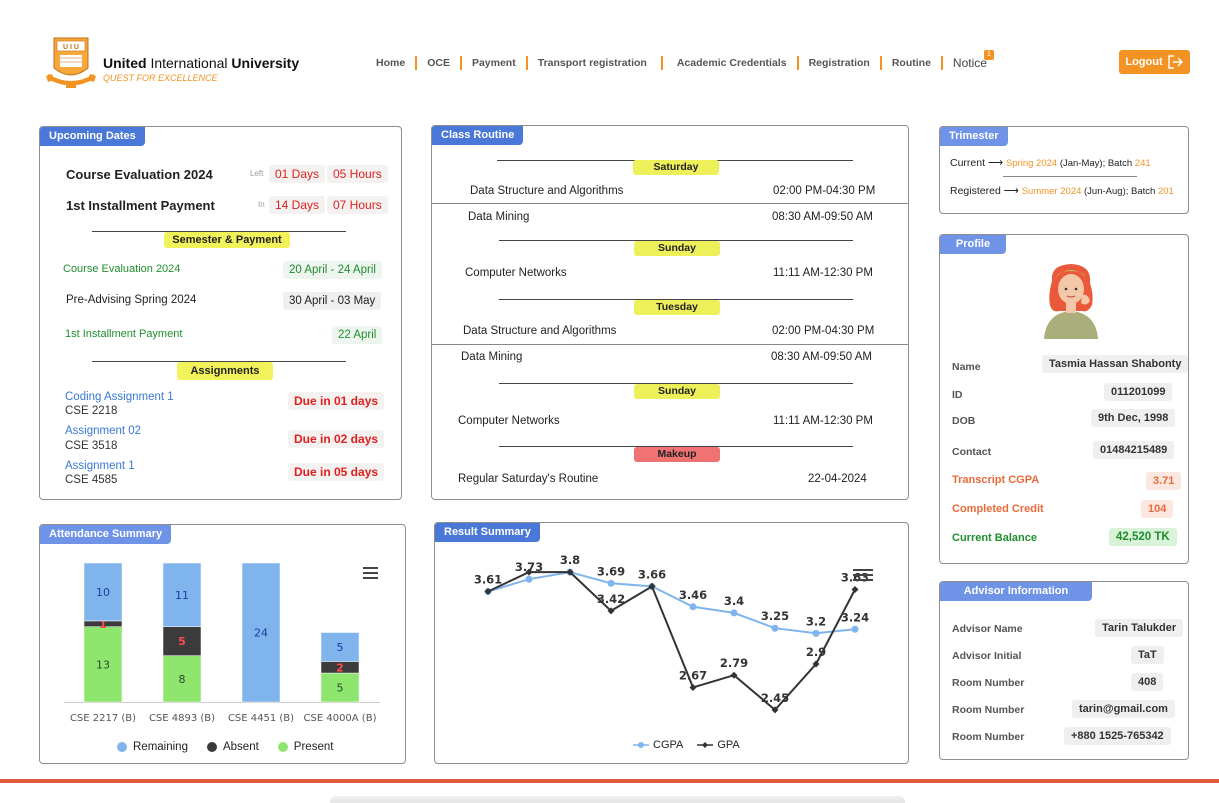  Describe the element at coordinates (540, 331) in the screenshot. I see `routine-class-name: Data Structure and Algorithms` at that location.